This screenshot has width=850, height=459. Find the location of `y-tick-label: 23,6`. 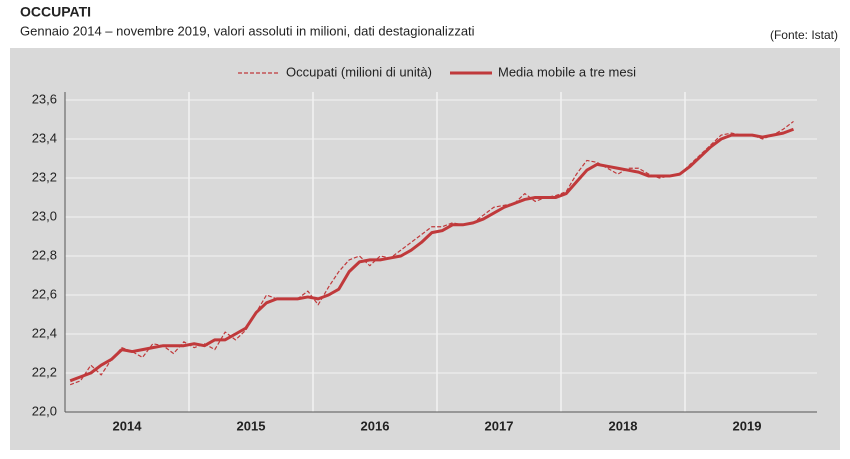

y-tick-label: 23,6 is located at coordinates (44, 98).